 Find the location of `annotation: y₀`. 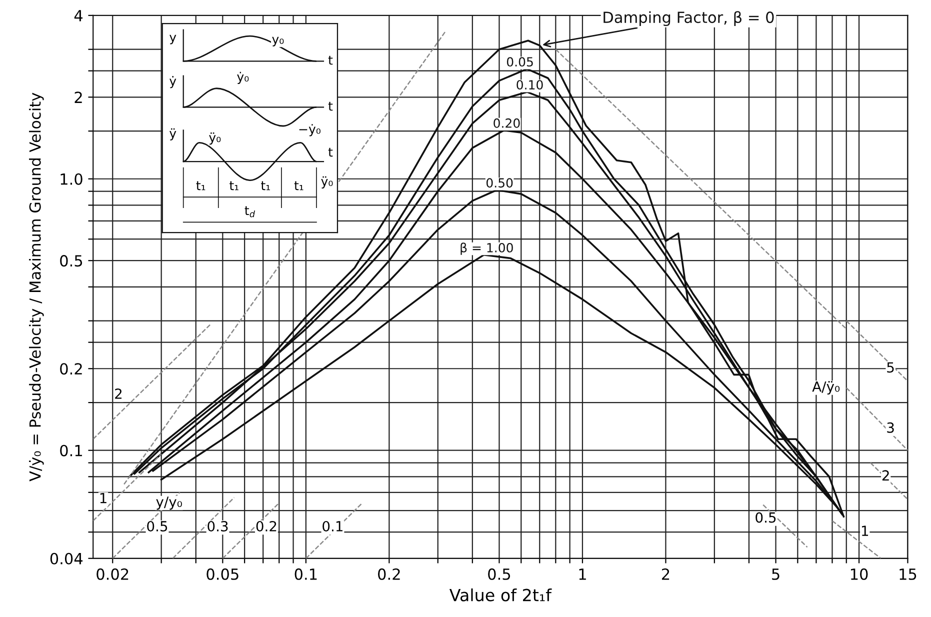

annotation: y₀ is located at coordinates (278, 41).